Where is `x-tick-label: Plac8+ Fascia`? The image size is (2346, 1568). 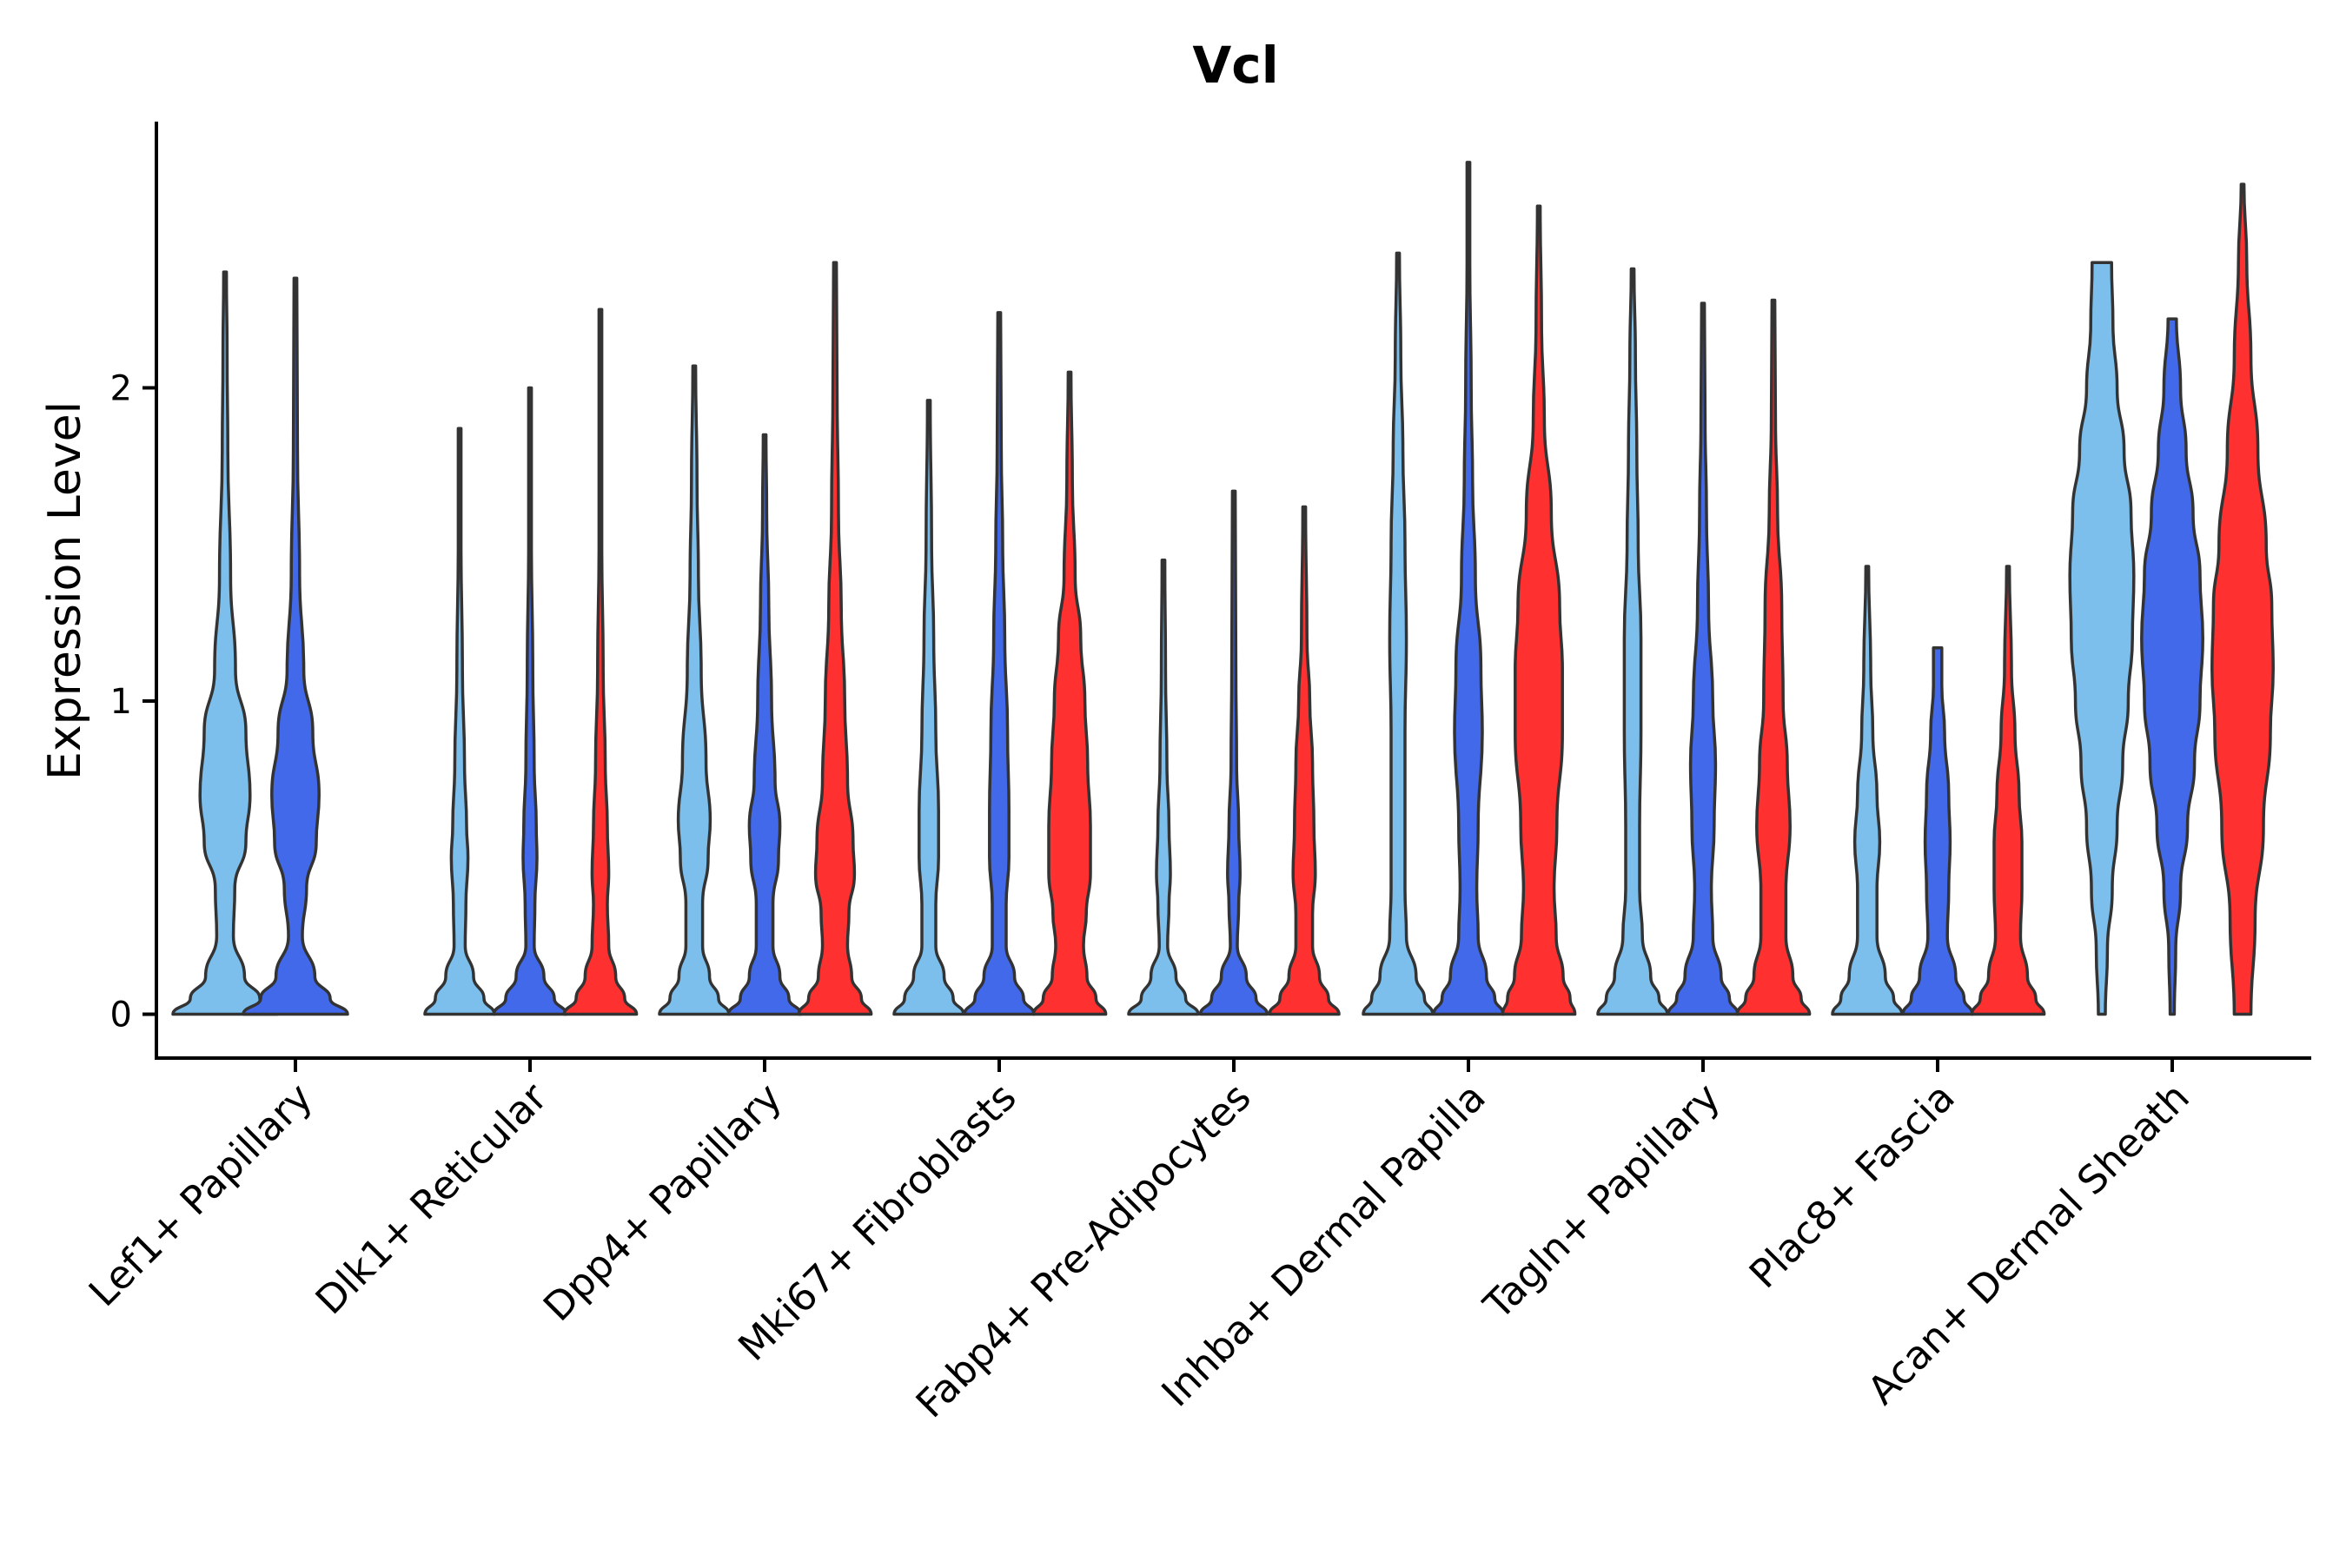 x-tick-label: Plac8+ Fascia is located at coordinates (1852, 1185).